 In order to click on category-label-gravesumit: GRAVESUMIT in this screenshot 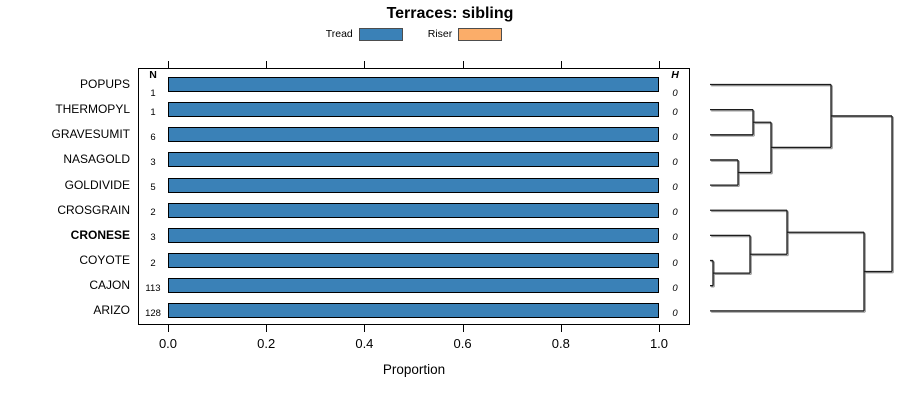, I will do `click(90, 134)`.